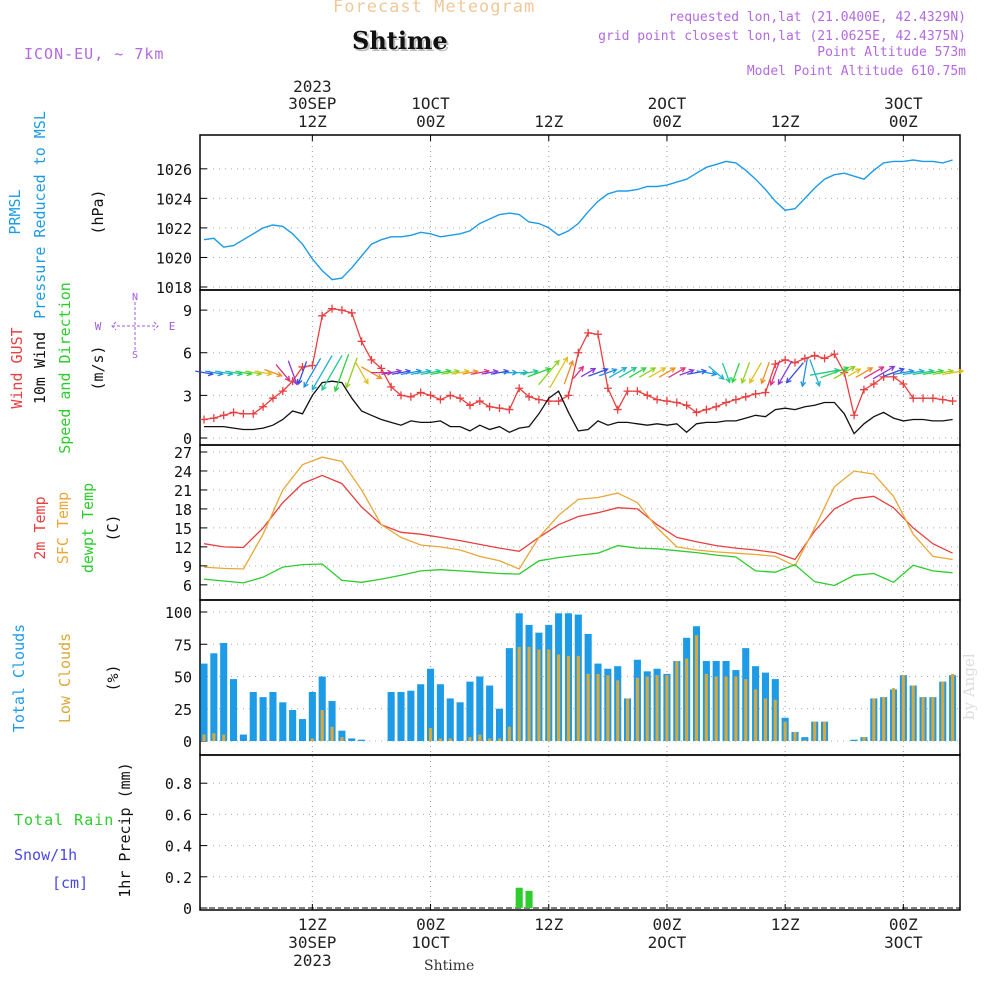  I want to click on top-hour-label: 00Z, so click(903, 121).